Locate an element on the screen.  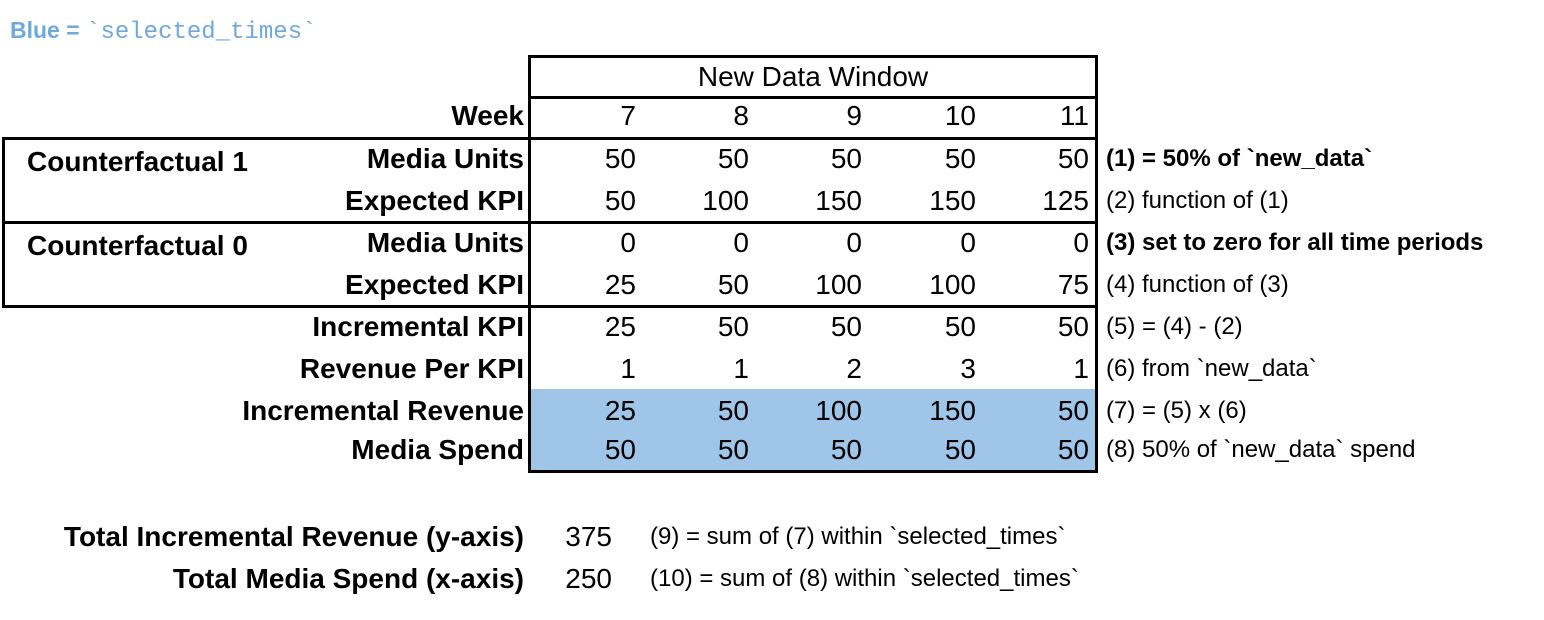
week-cell: 7 is located at coordinates (628, 115).